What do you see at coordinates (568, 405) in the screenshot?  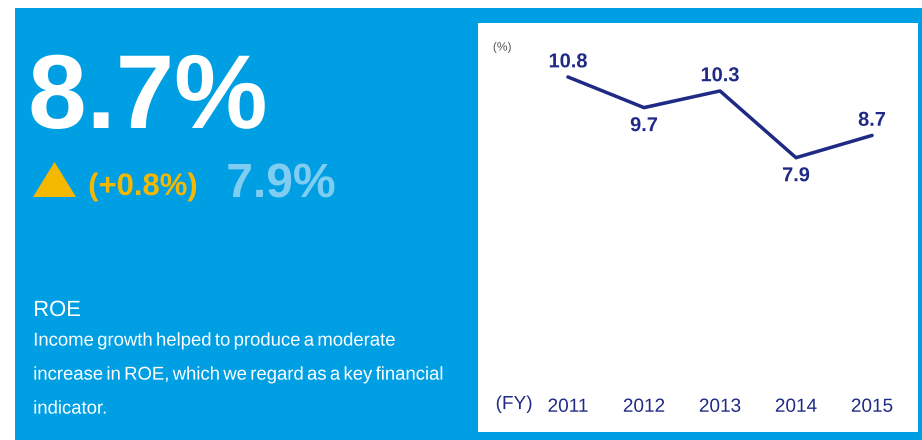 I see `x-tick-label: 2011` at bounding box center [568, 405].